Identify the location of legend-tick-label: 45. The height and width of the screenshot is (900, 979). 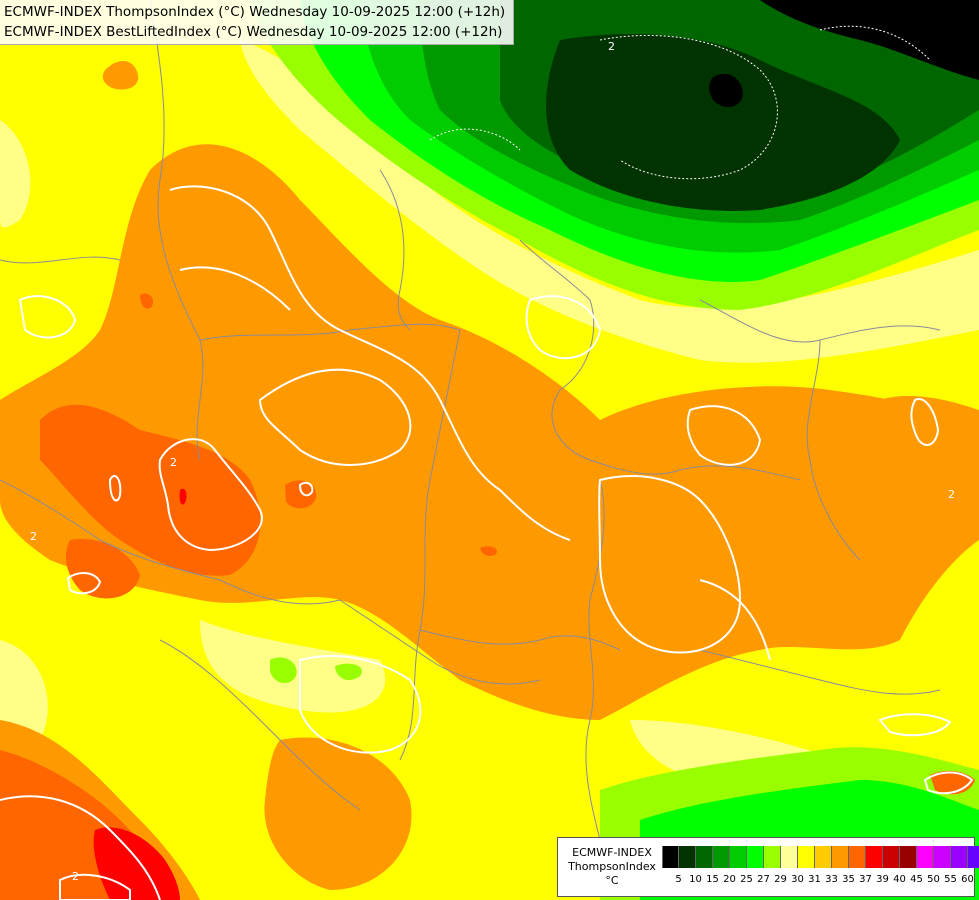
(916, 879).